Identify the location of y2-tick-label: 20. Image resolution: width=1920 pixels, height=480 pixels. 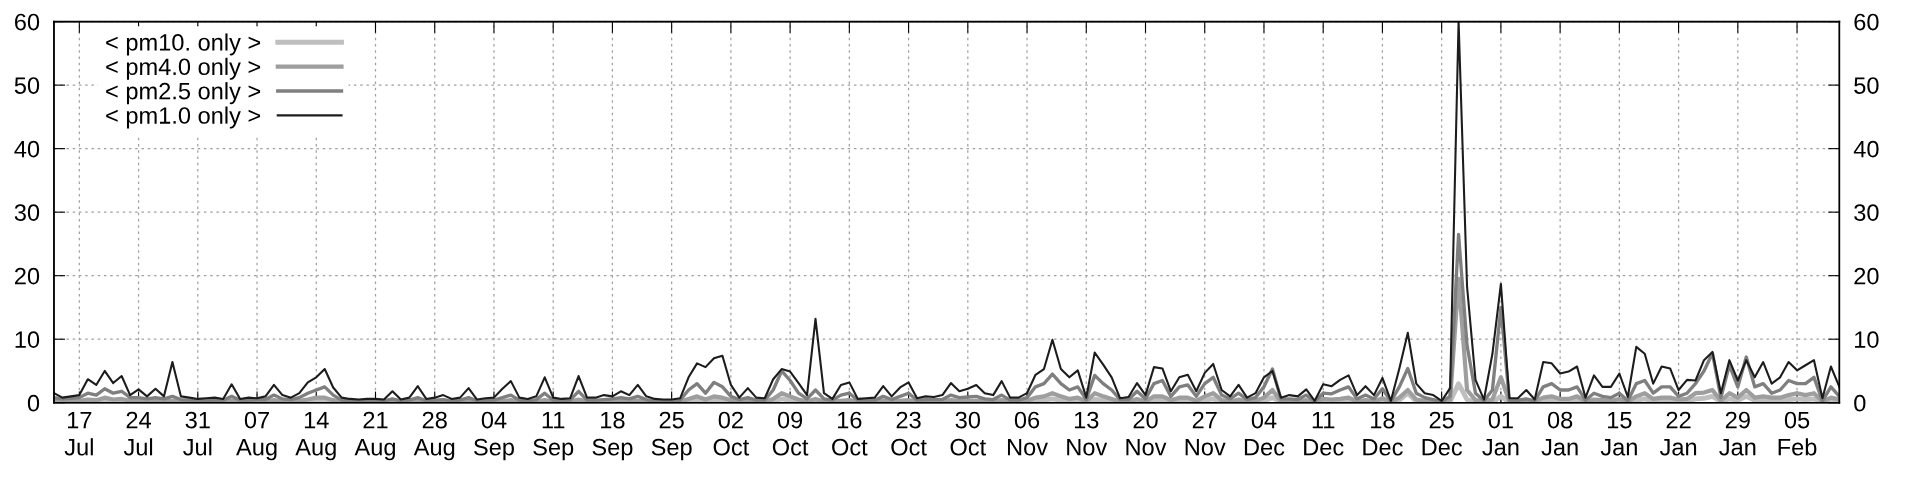
(1866, 276).